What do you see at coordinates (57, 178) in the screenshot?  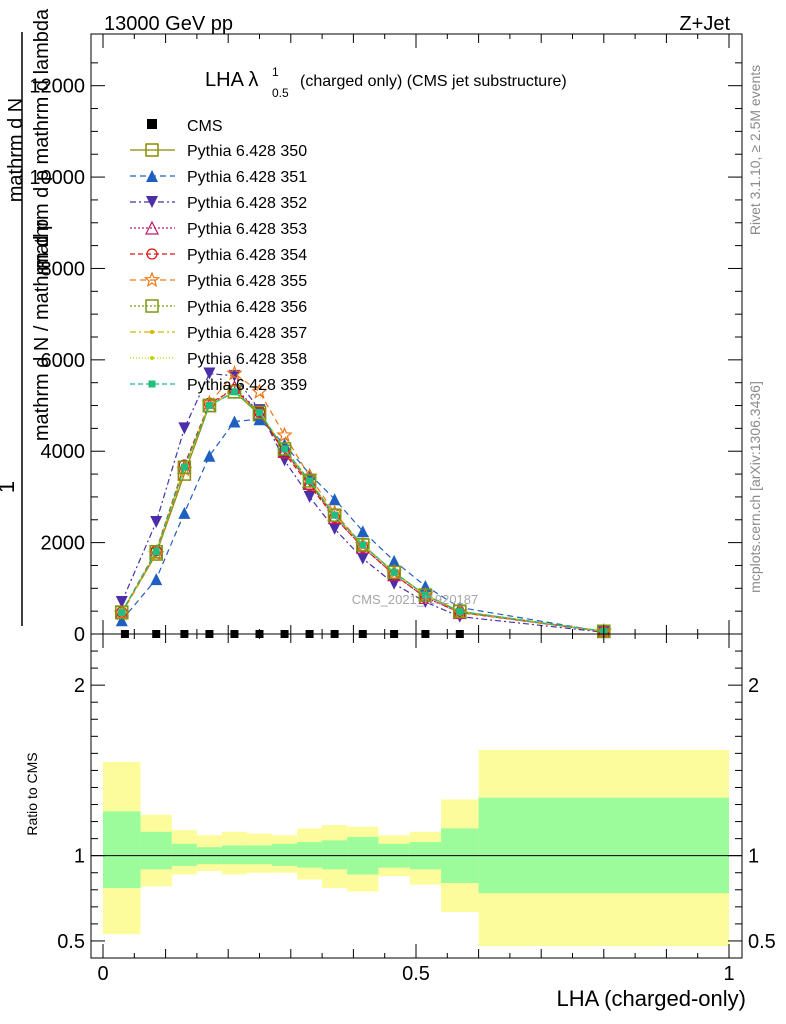 I see `main-ytick-label: 10000` at bounding box center [57, 178].